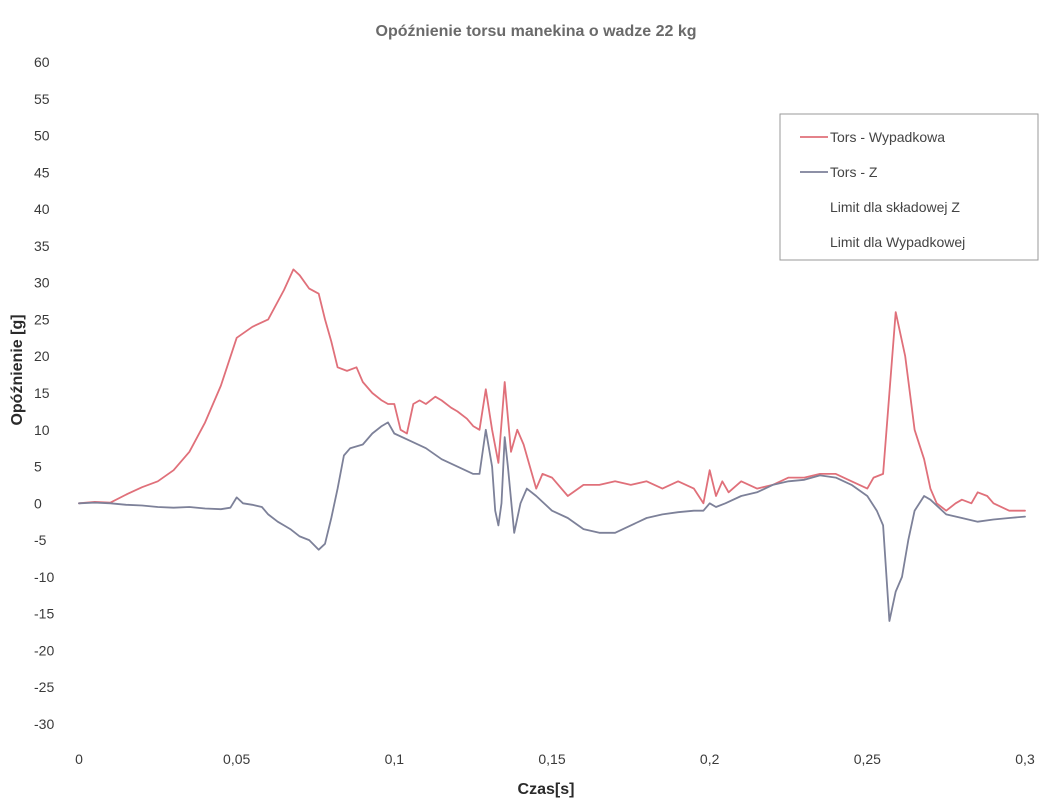  Describe the element at coordinates (42, 62) in the screenshot. I see `y-tick-label: 60` at that location.